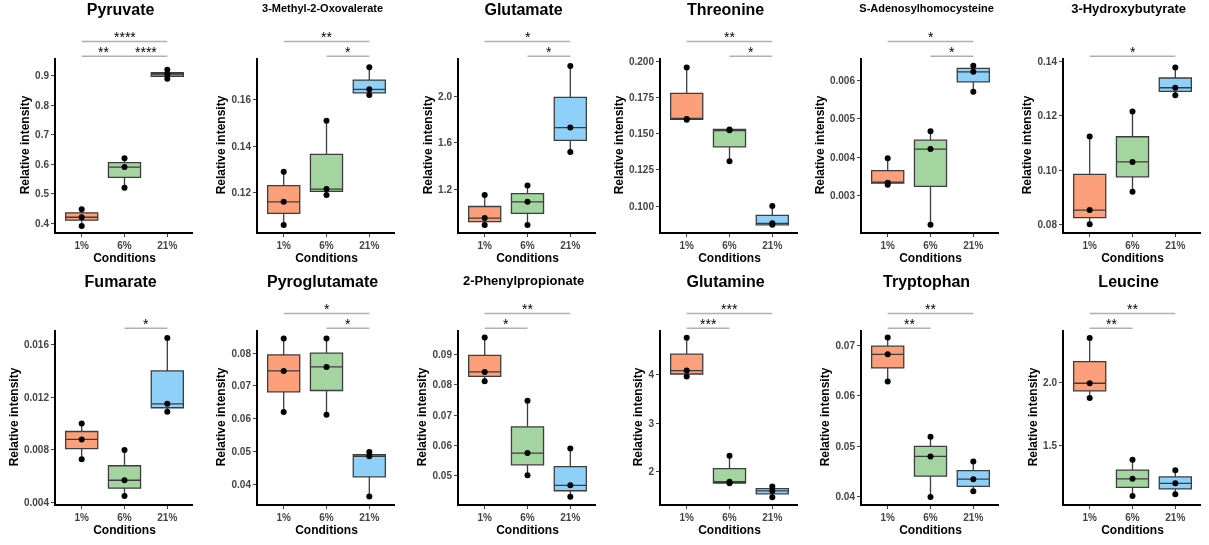 This screenshot has width=1209, height=545. I want to click on y-tick-label: 2, so click(650, 472).